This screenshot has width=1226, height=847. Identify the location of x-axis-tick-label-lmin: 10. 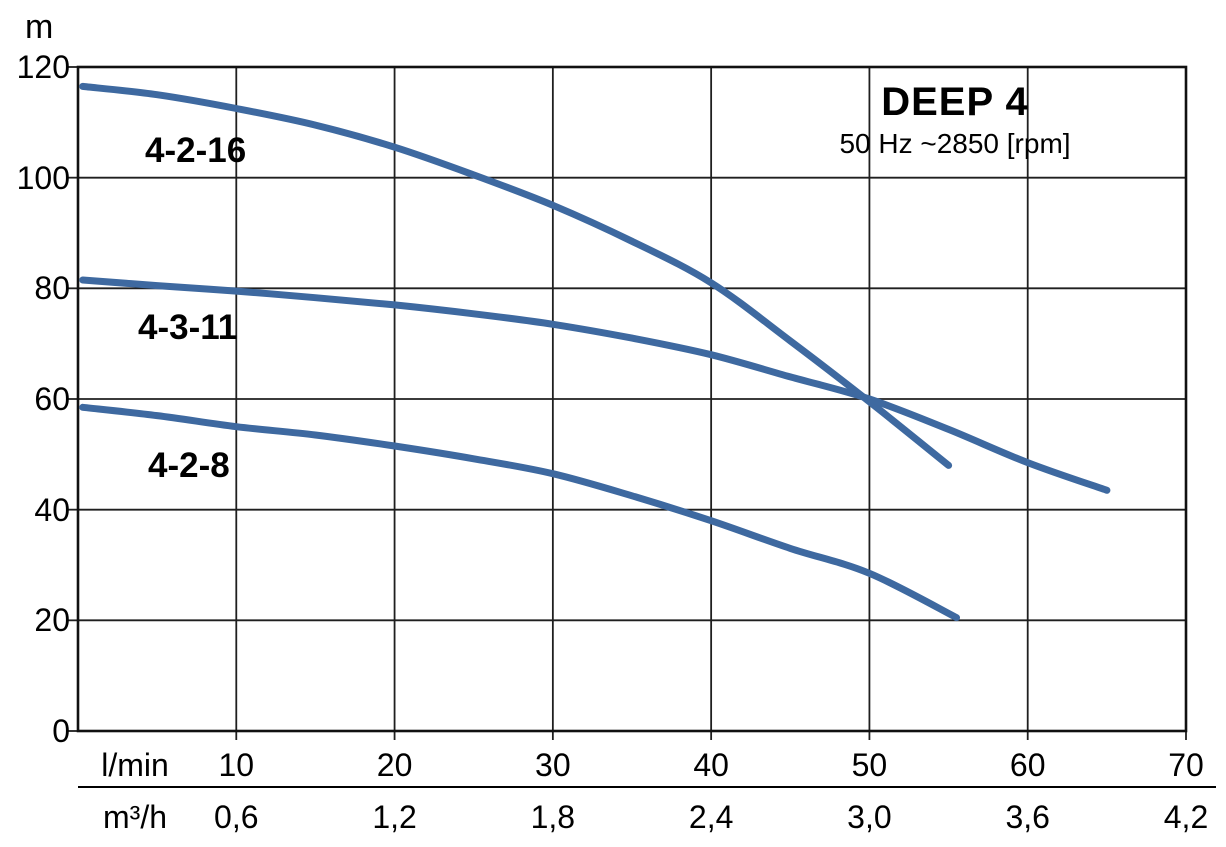
(236, 765).